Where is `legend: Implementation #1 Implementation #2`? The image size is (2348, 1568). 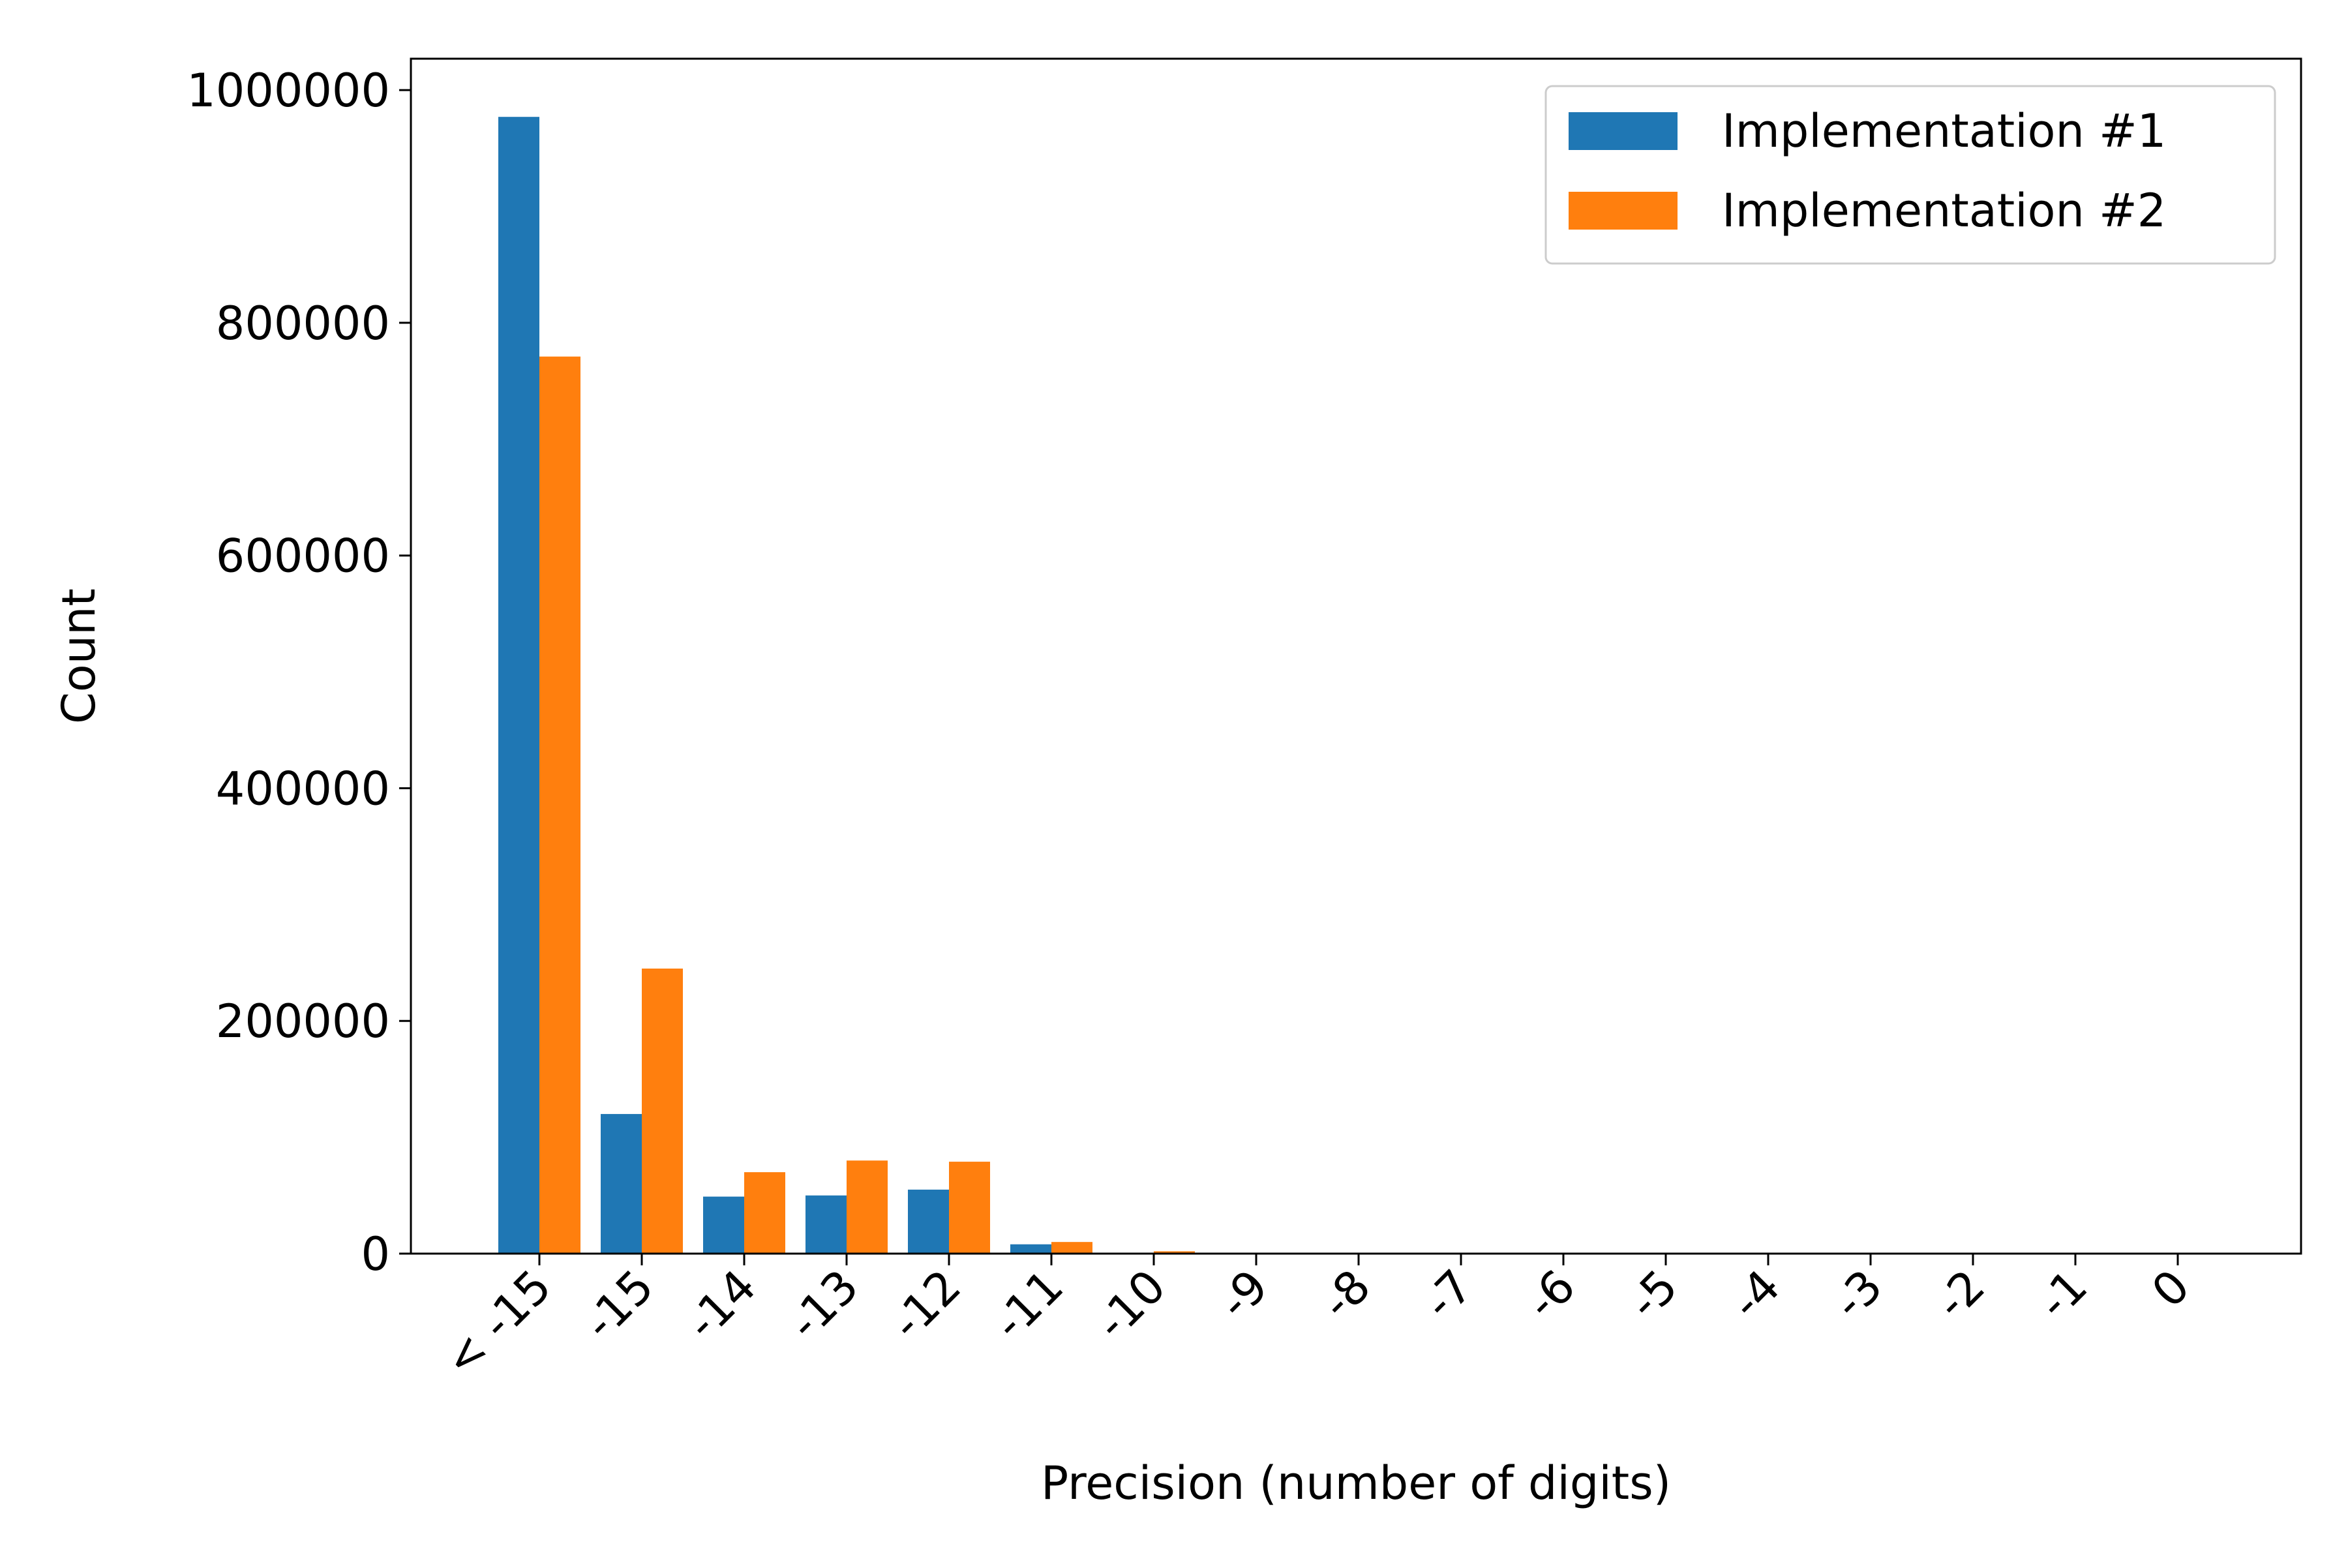 legend: Implementation #1 Implementation #2 is located at coordinates (1910, 175).